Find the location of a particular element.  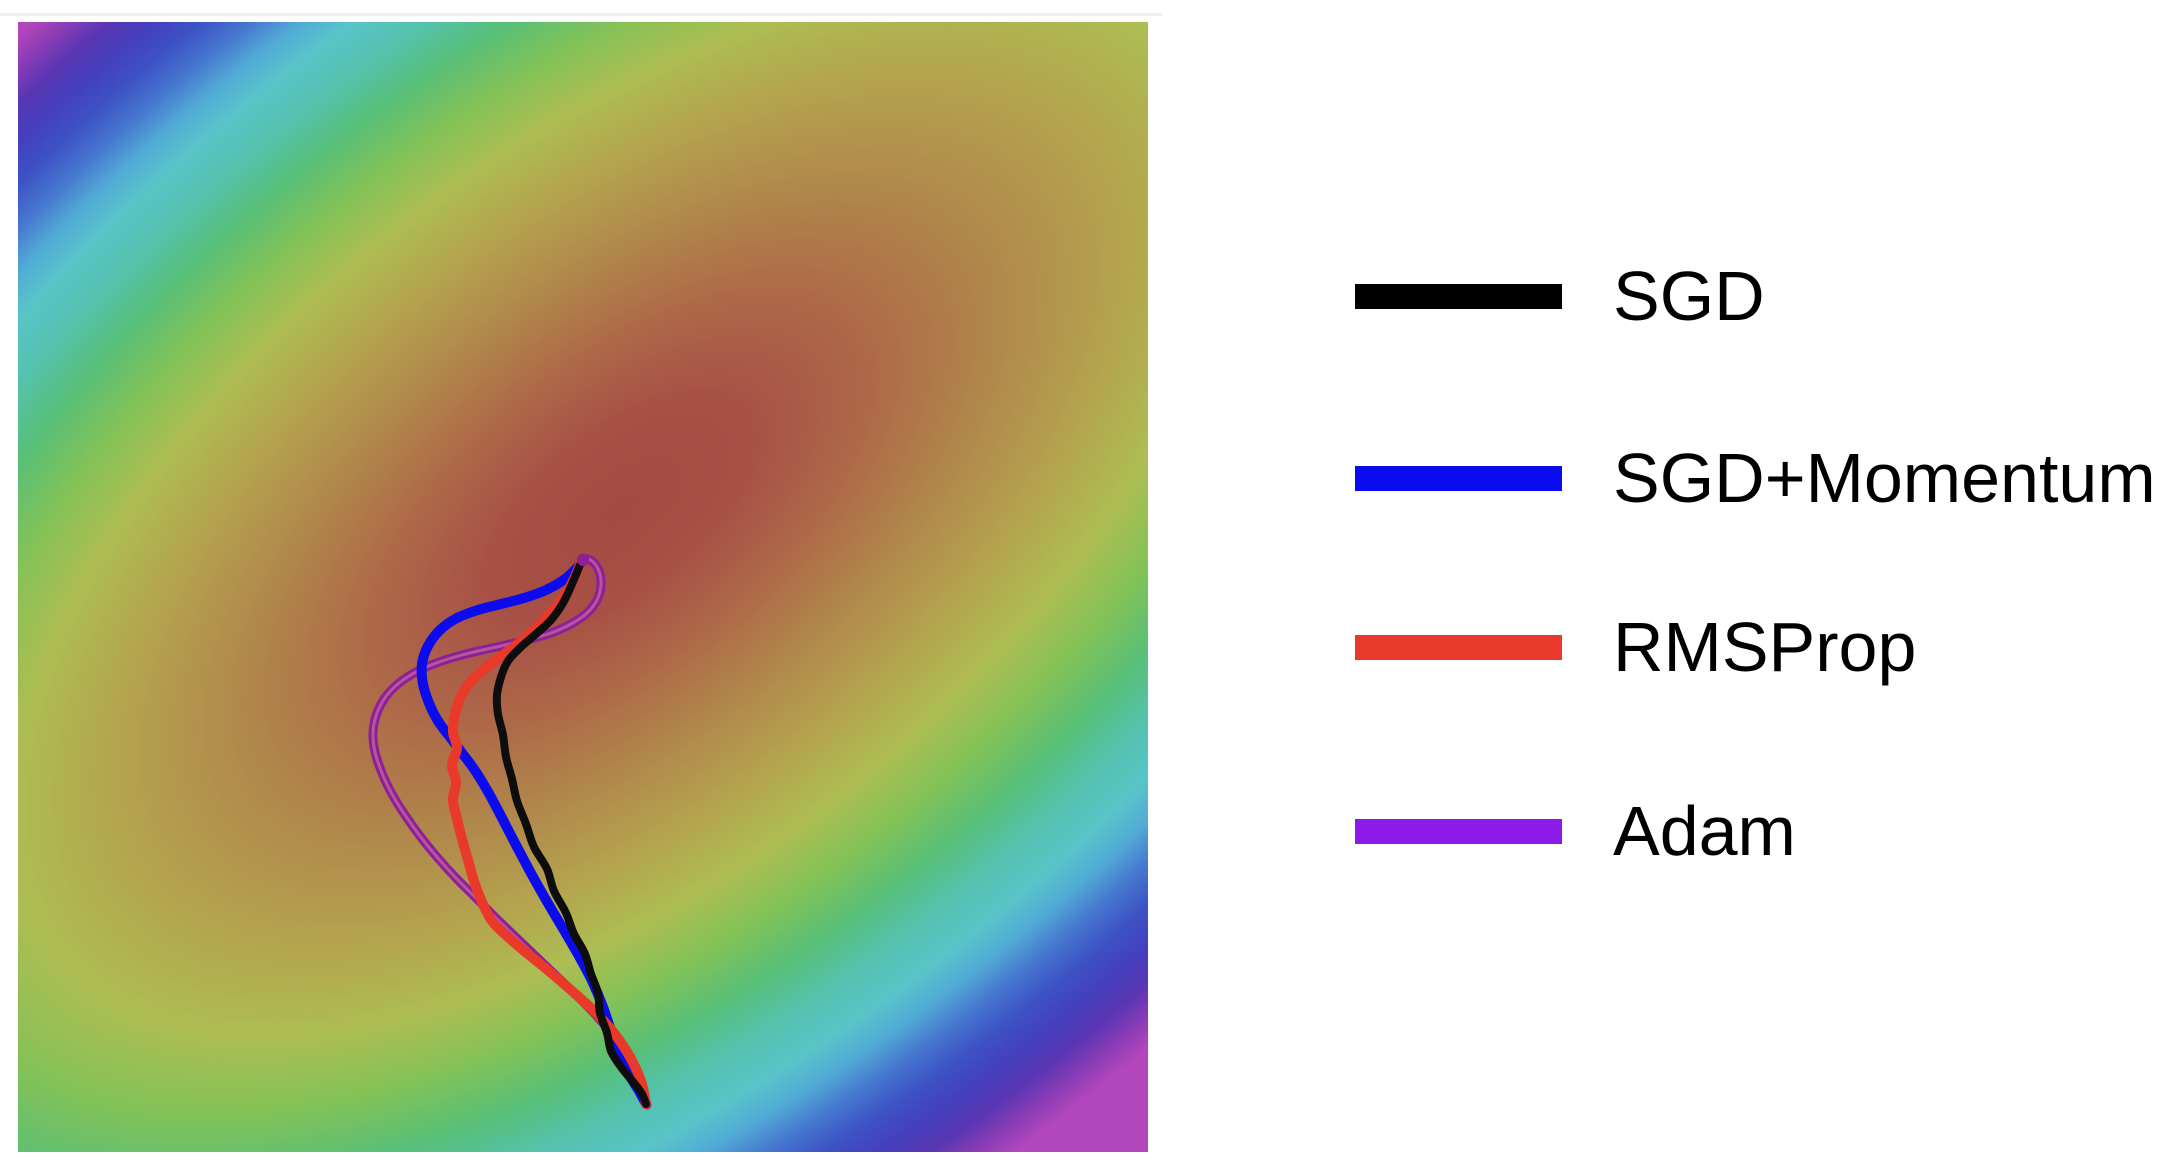

legend-item-adam: Adam is located at coordinates (1575, 831).